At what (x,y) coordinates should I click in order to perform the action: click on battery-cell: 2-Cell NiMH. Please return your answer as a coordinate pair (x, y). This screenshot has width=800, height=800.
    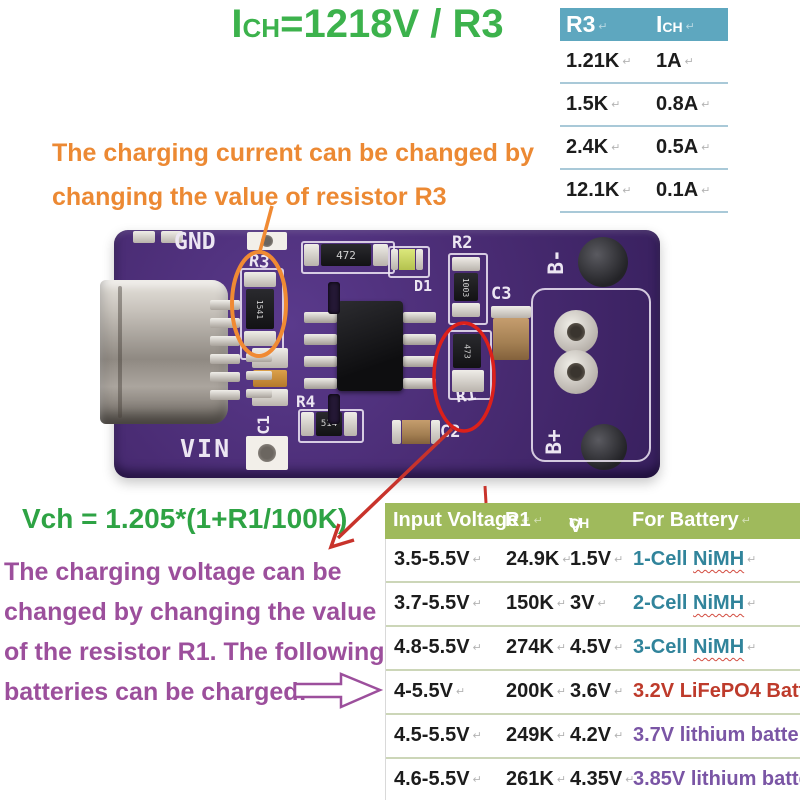
    Looking at the image, I should click on (694, 603).